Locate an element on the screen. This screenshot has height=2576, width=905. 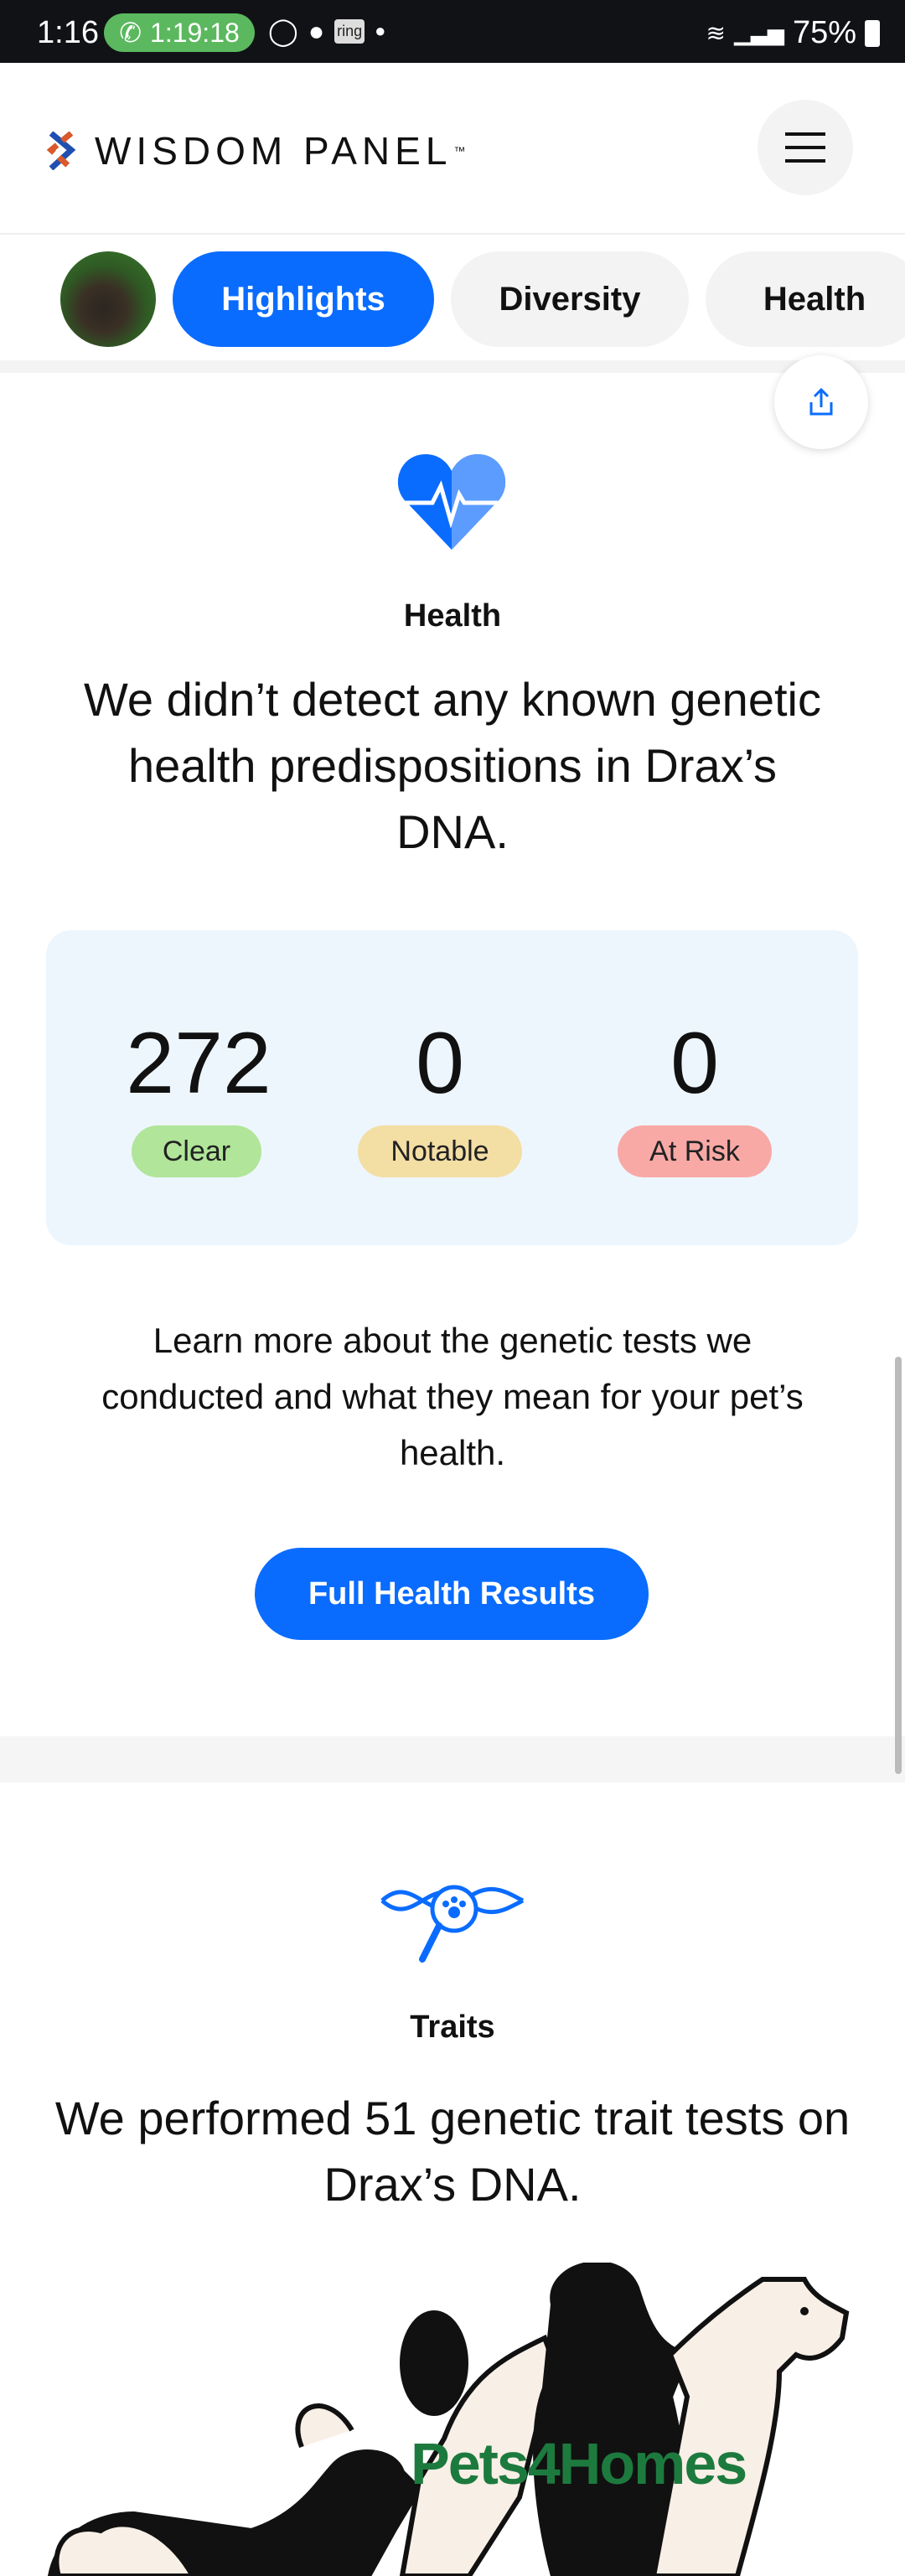
health-summary-card: 272 0 0 Clear Notable At Risk is located at coordinates (452, 1087).